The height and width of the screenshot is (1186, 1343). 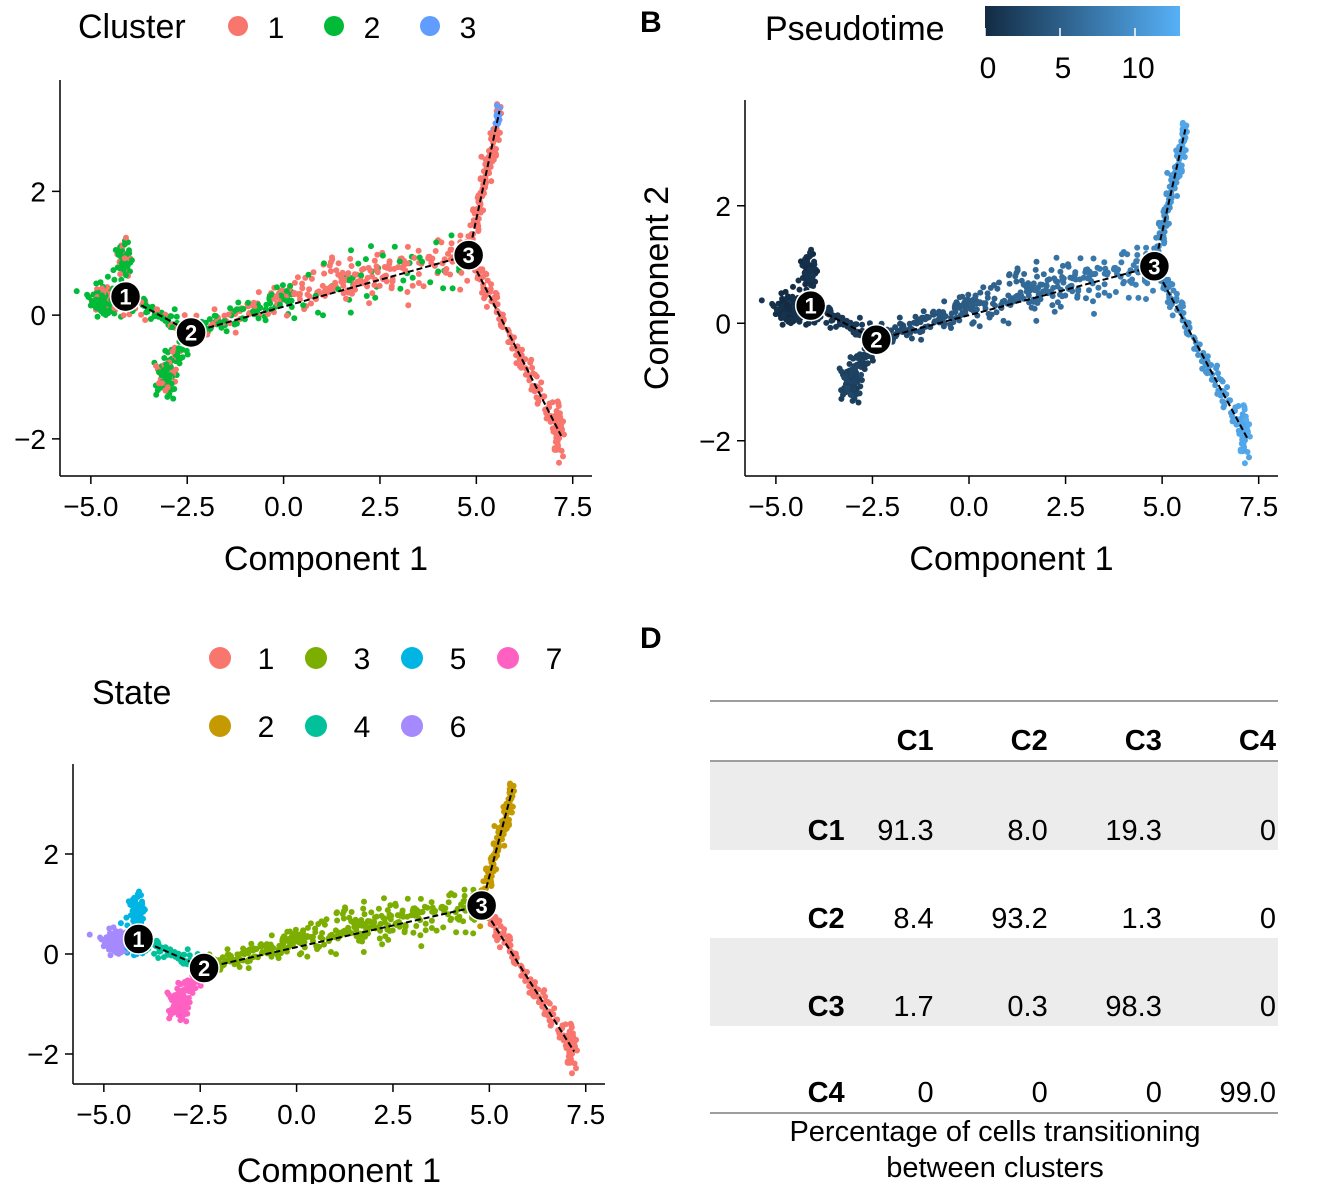 I want to click on panel-a-points, so click(x=320, y=283).